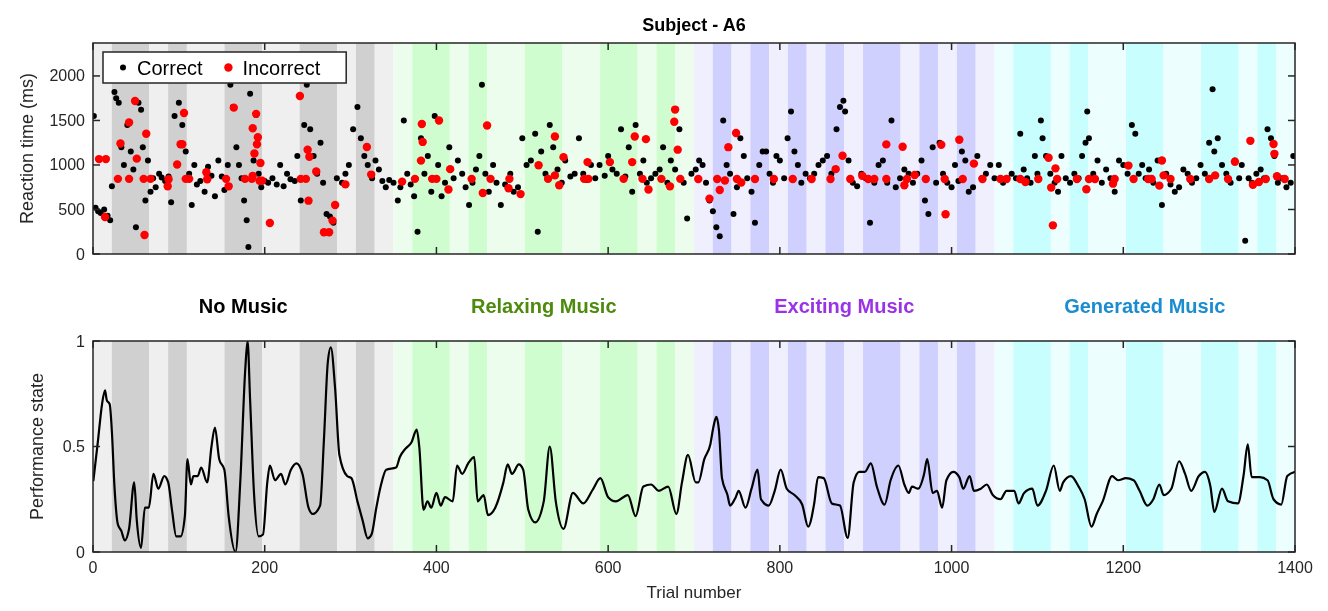  What do you see at coordinates (93, 567) in the screenshot?
I see `x-tick-label: 0` at bounding box center [93, 567].